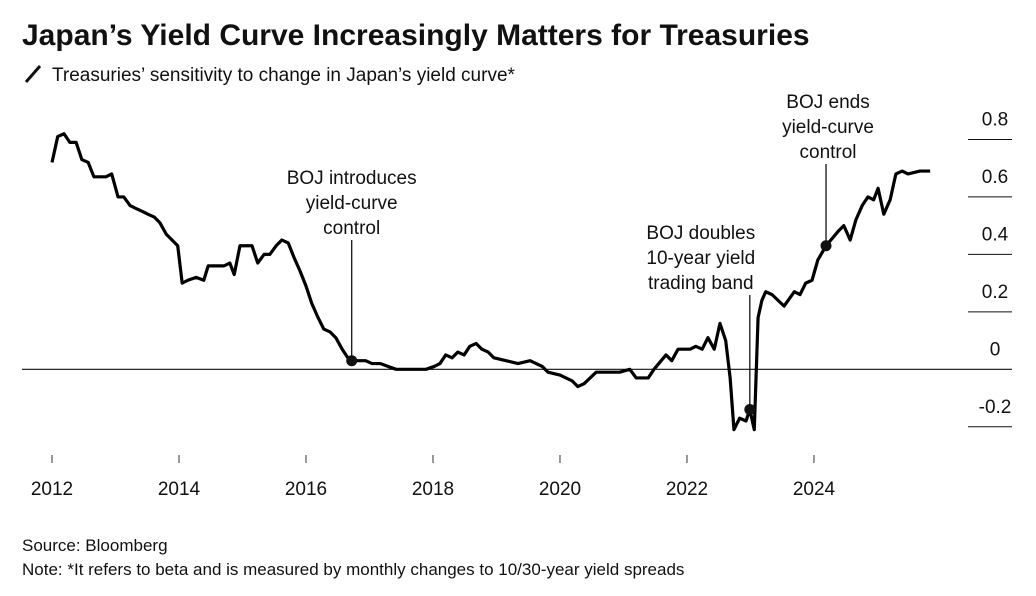 Image resolution: width=1036 pixels, height=596 pixels. I want to click on y-tick-label: 0.2, so click(995, 292).